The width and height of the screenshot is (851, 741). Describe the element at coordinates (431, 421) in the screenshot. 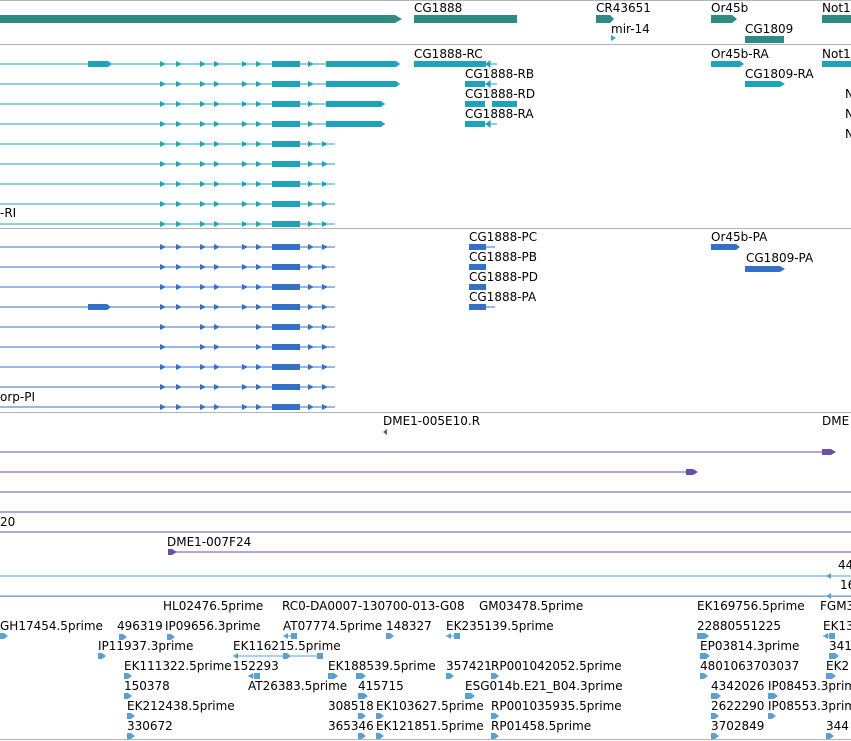

I see `clone-label: DME1-005E10.R` at that location.